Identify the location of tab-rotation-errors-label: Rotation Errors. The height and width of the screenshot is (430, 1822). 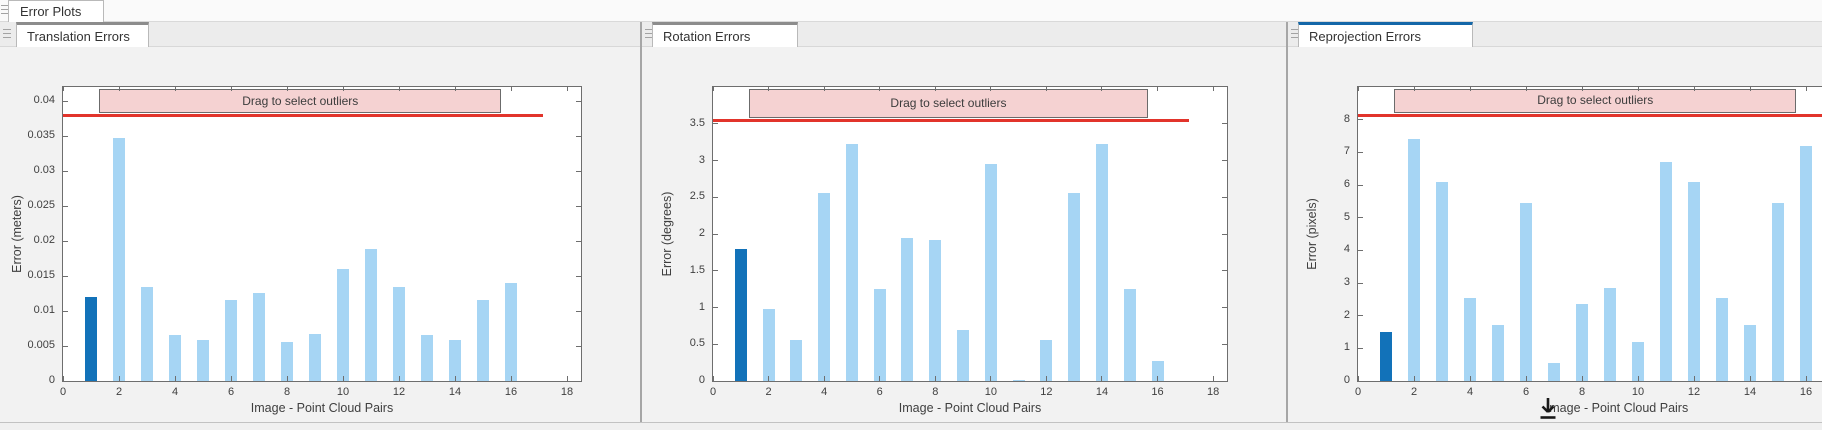
(707, 36).